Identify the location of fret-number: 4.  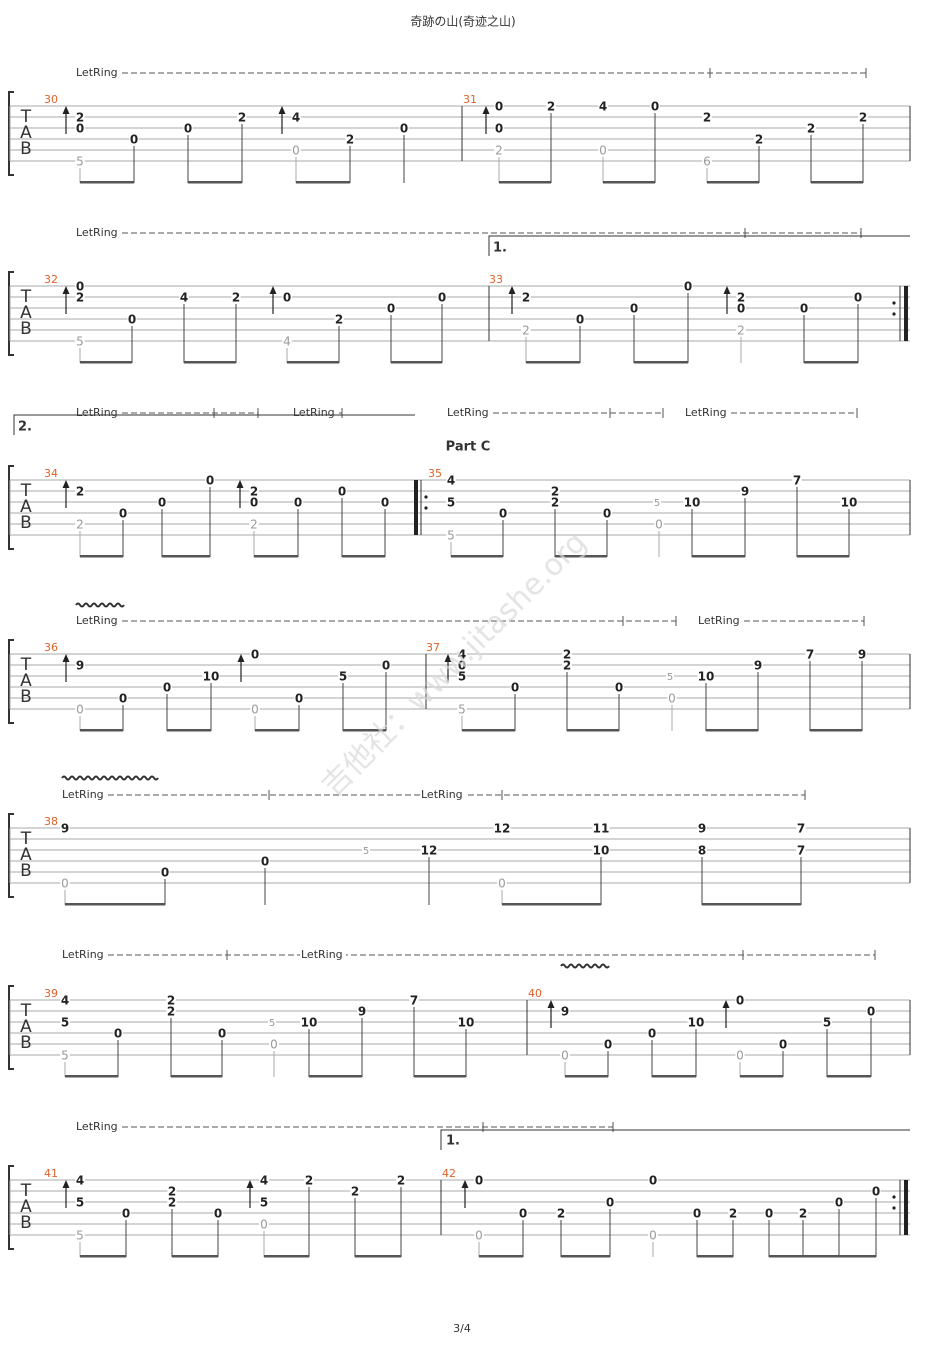
(80, 1181).